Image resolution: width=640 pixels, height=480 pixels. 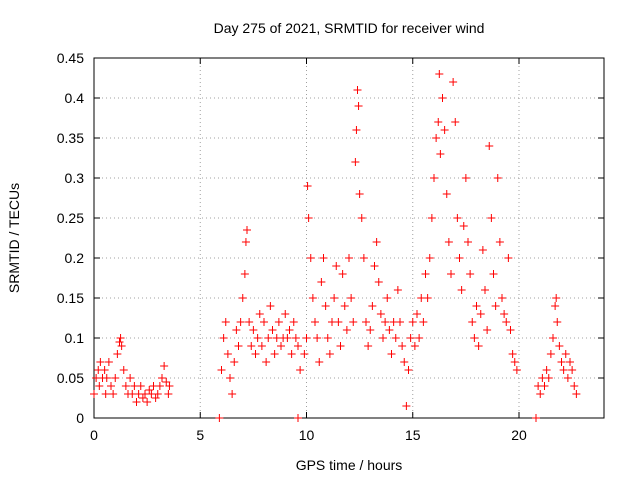 What do you see at coordinates (70, 218) in the screenshot?
I see `y-tick-label: 0.25` at bounding box center [70, 218].